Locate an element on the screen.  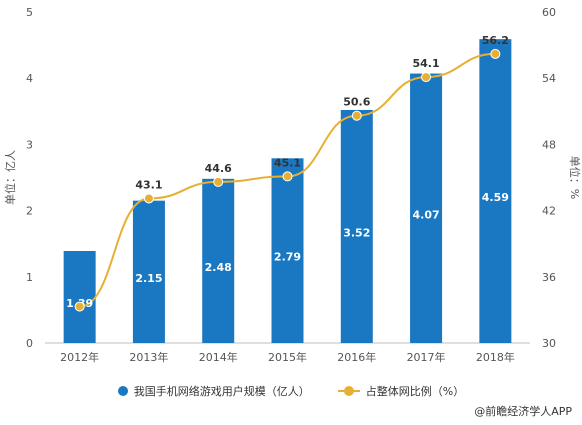
y-right-tick-label: 30 is located at coordinates (549, 343).